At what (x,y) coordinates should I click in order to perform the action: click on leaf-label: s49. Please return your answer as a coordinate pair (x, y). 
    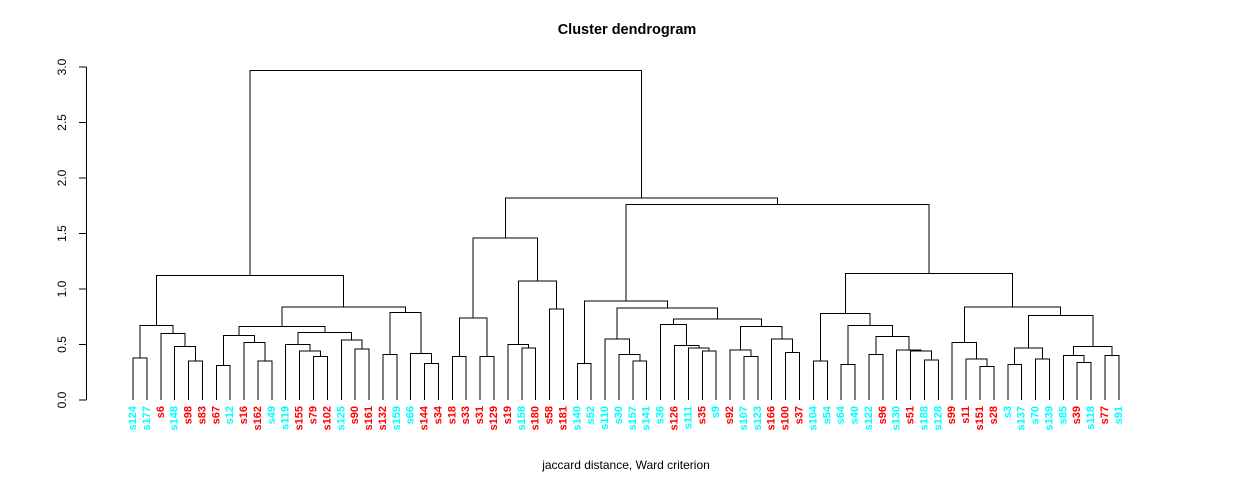
    Looking at the image, I should click on (272, 415).